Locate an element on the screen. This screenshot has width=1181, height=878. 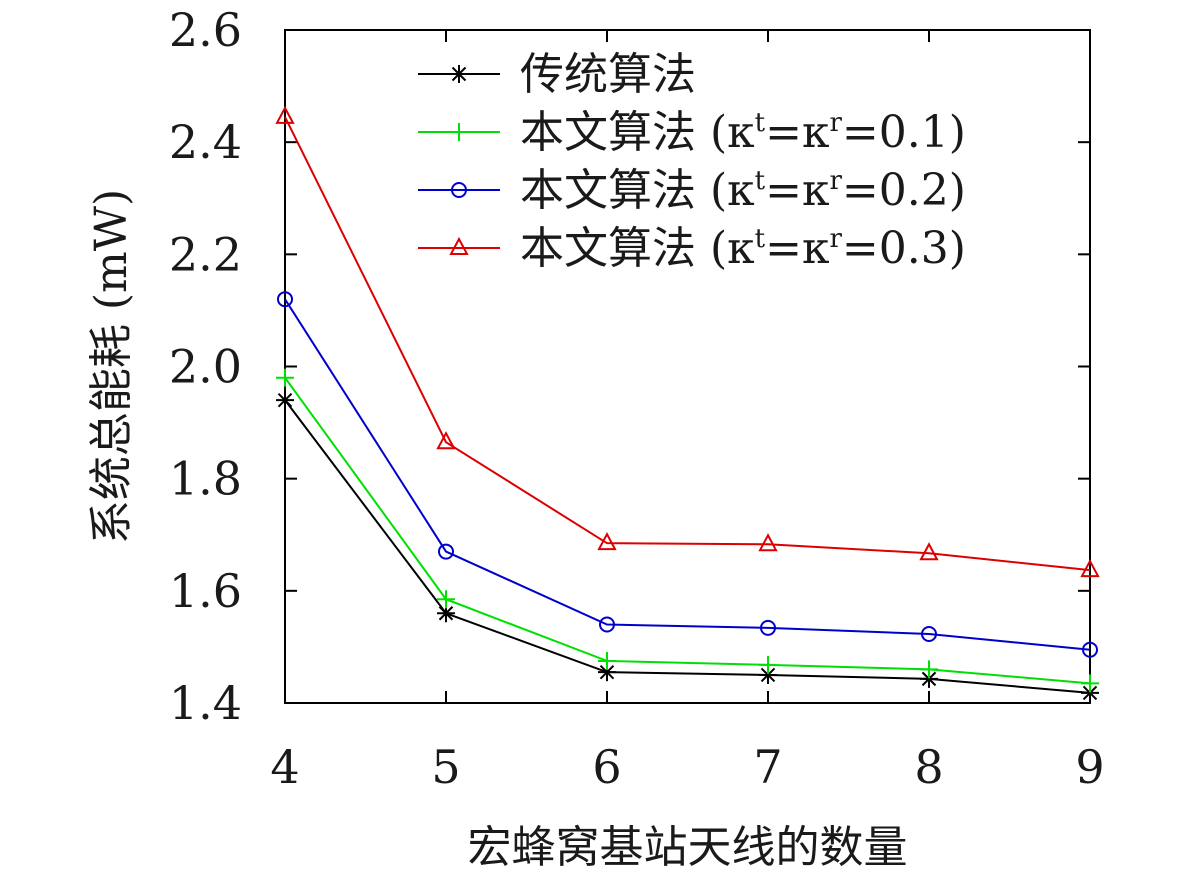
x-tick-label: 8 is located at coordinates (928, 767).